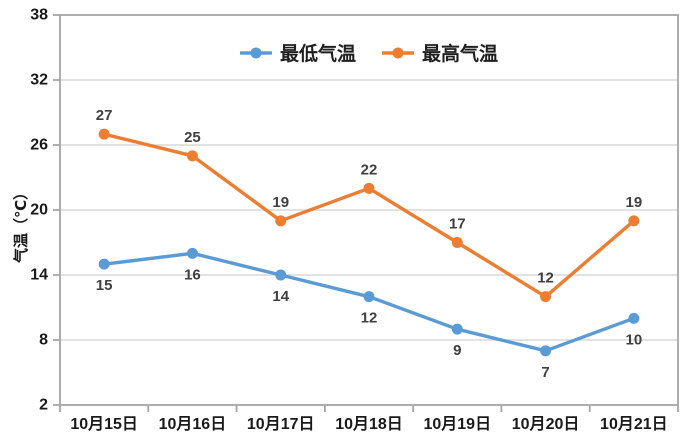 The image size is (690, 443). Describe the element at coordinates (546, 424) in the screenshot. I see `x-tick-label: 10月20日` at that location.